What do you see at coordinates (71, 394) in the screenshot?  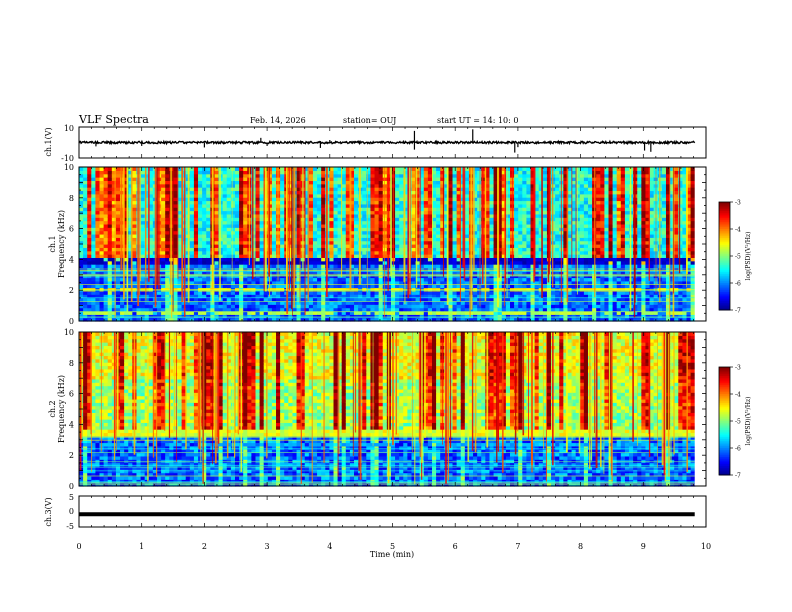 I see `ch2-spectrogram-ytick-label: 6` at bounding box center [71, 394].